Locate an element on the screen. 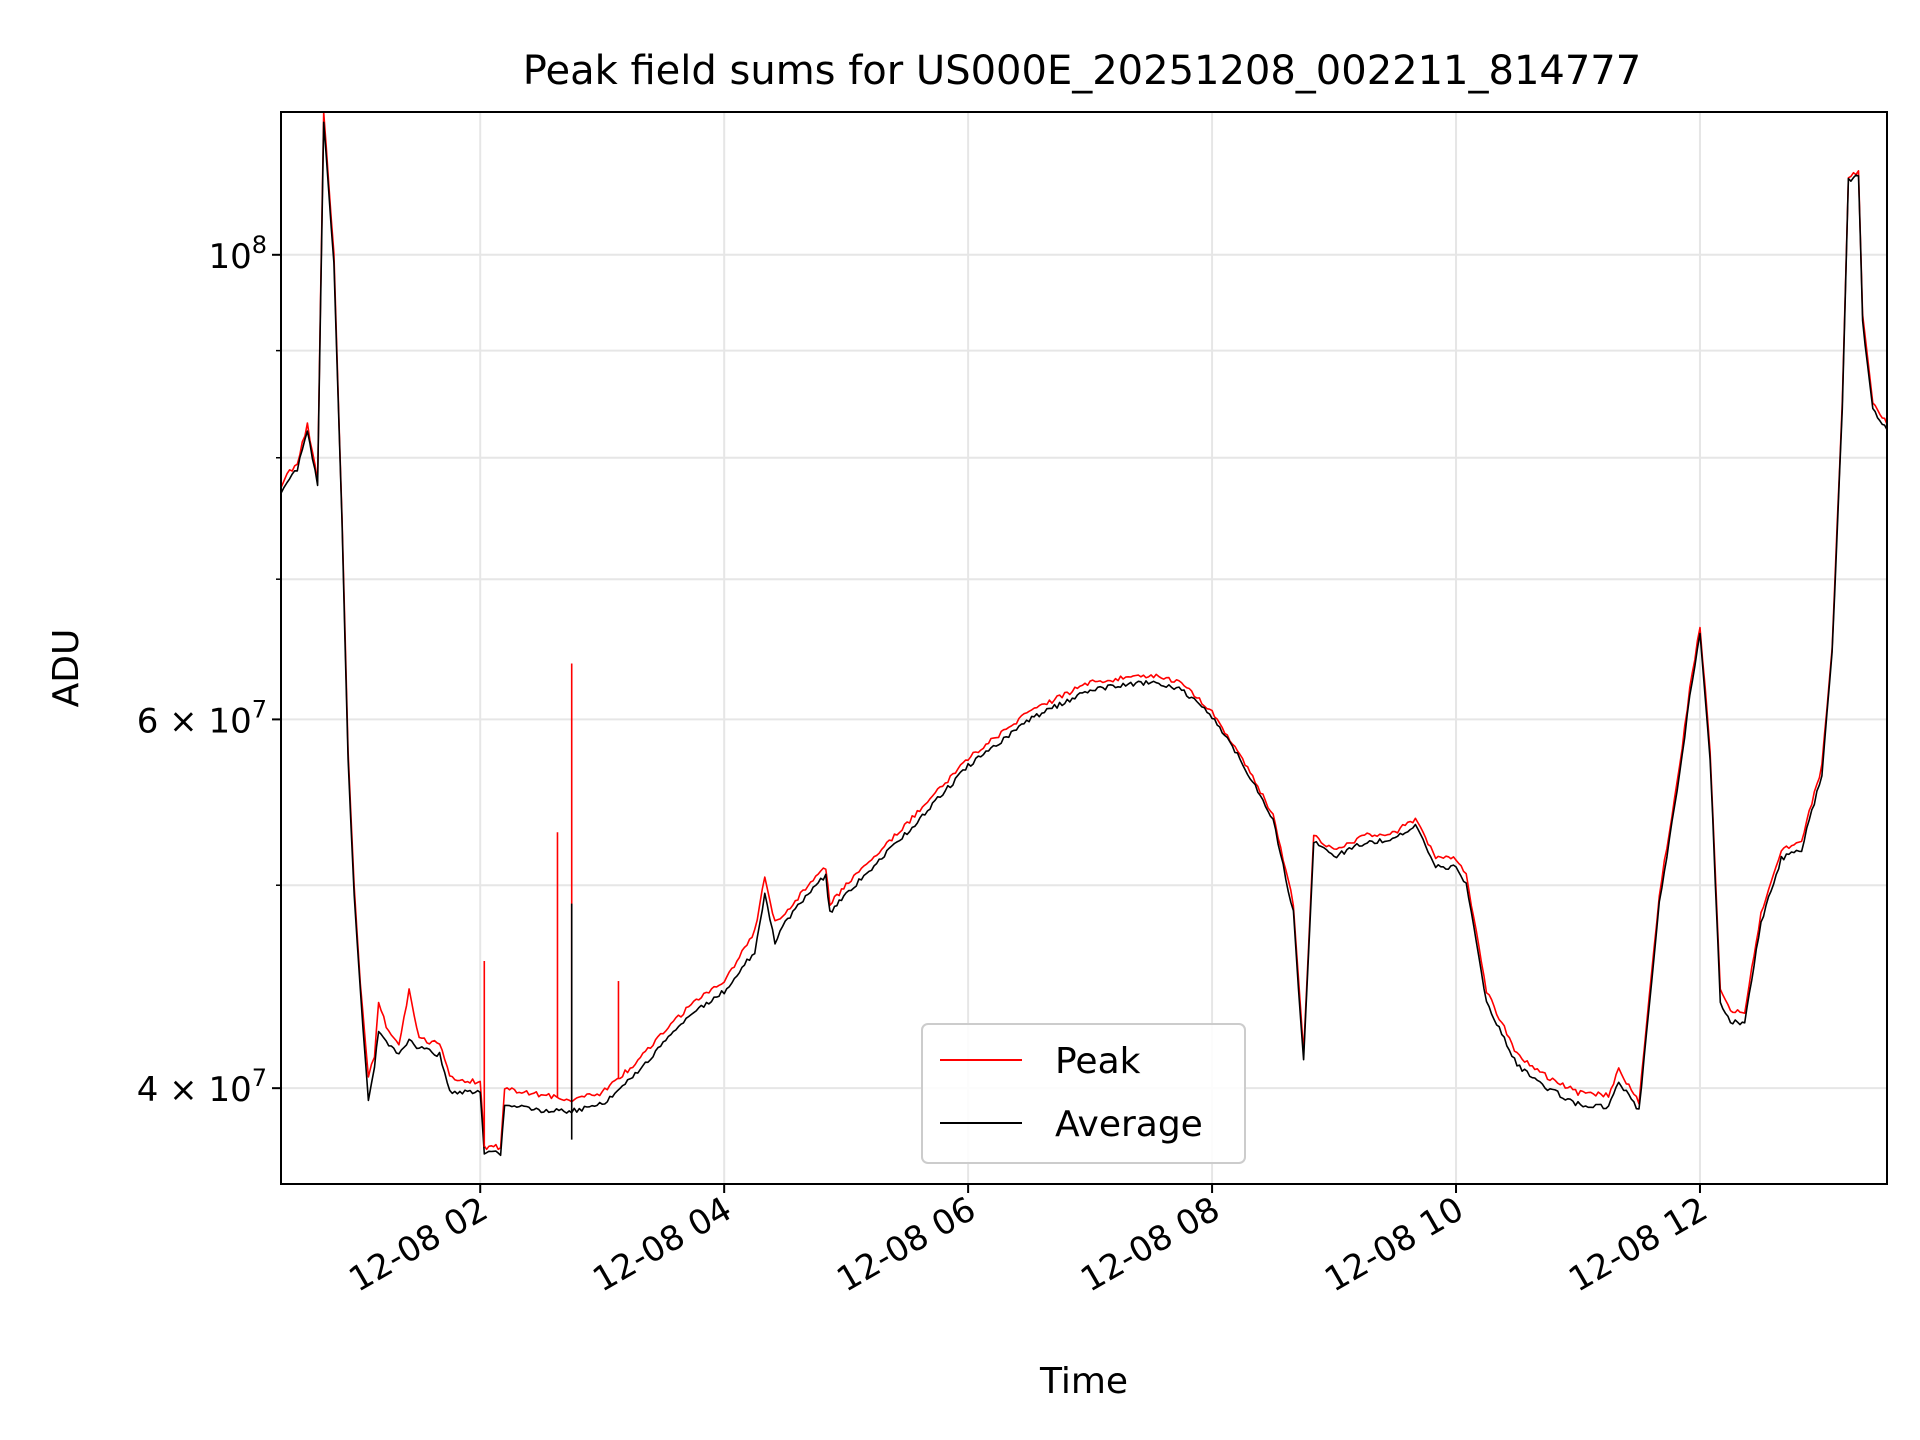  y-tick-label: 4 × 107 is located at coordinates (202, 1087).